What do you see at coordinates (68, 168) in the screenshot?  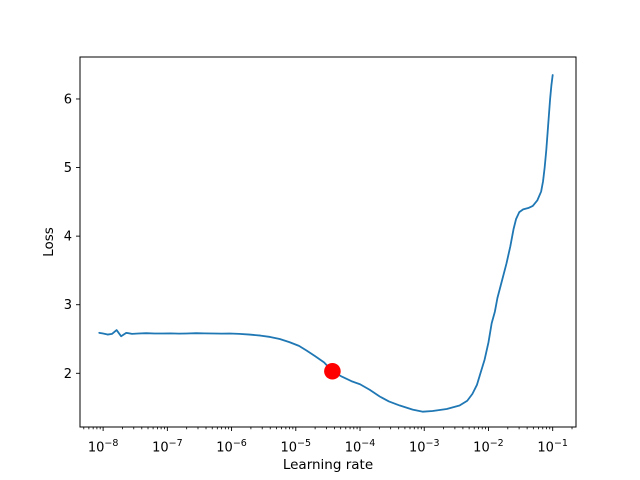 I see `y-tick-label: 5` at bounding box center [68, 168].